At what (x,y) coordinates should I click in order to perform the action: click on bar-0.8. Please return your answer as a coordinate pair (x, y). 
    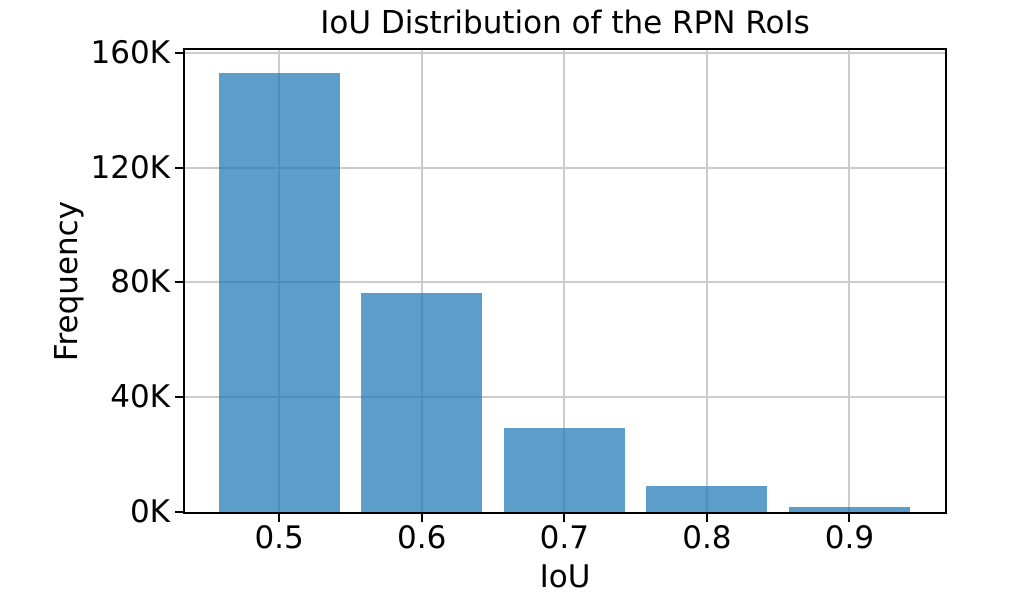
    Looking at the image, I should click on (707, 498).